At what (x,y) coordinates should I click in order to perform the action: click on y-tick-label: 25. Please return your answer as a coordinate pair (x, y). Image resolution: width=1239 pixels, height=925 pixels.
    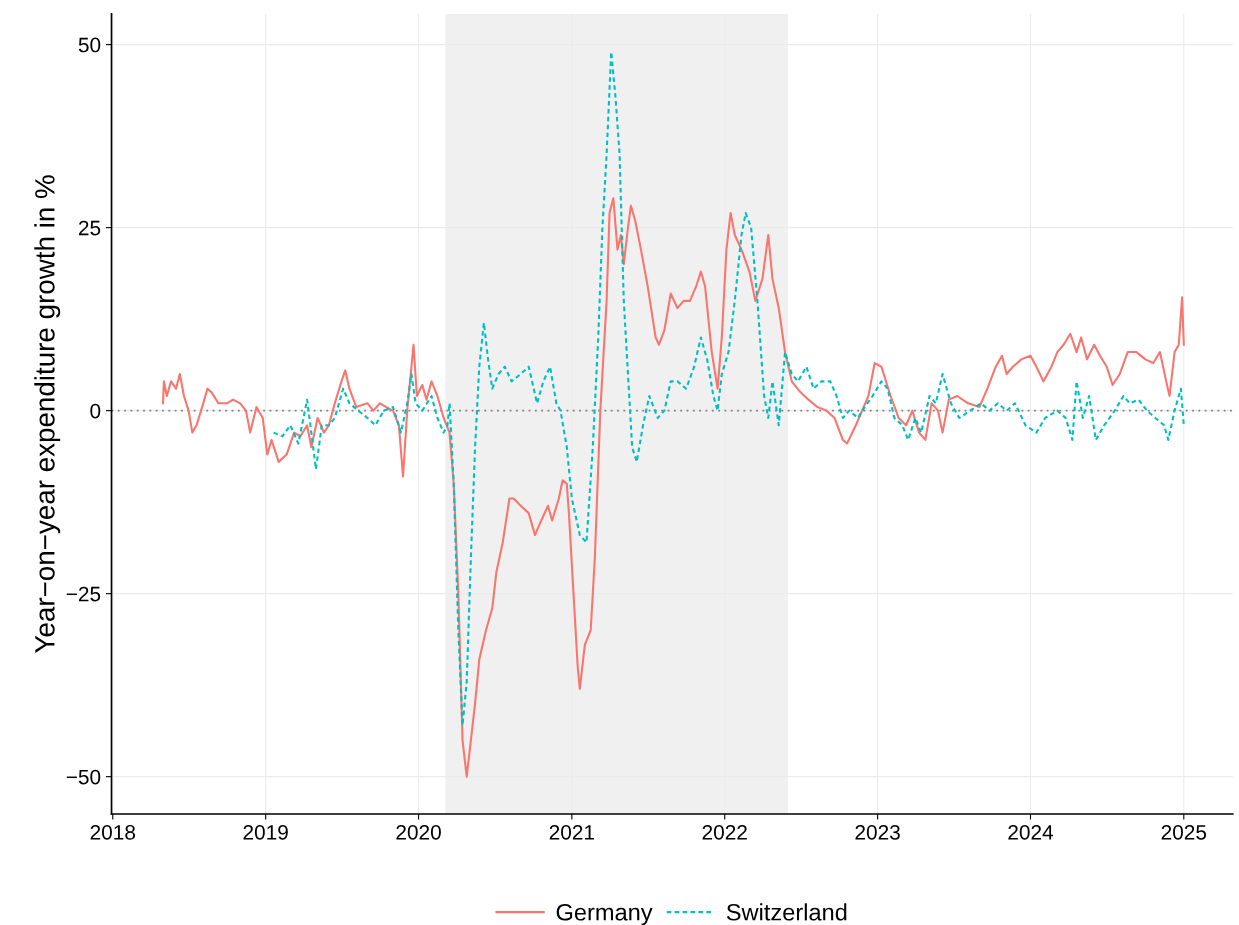
    Looking at the image, I should click on (89, 228).